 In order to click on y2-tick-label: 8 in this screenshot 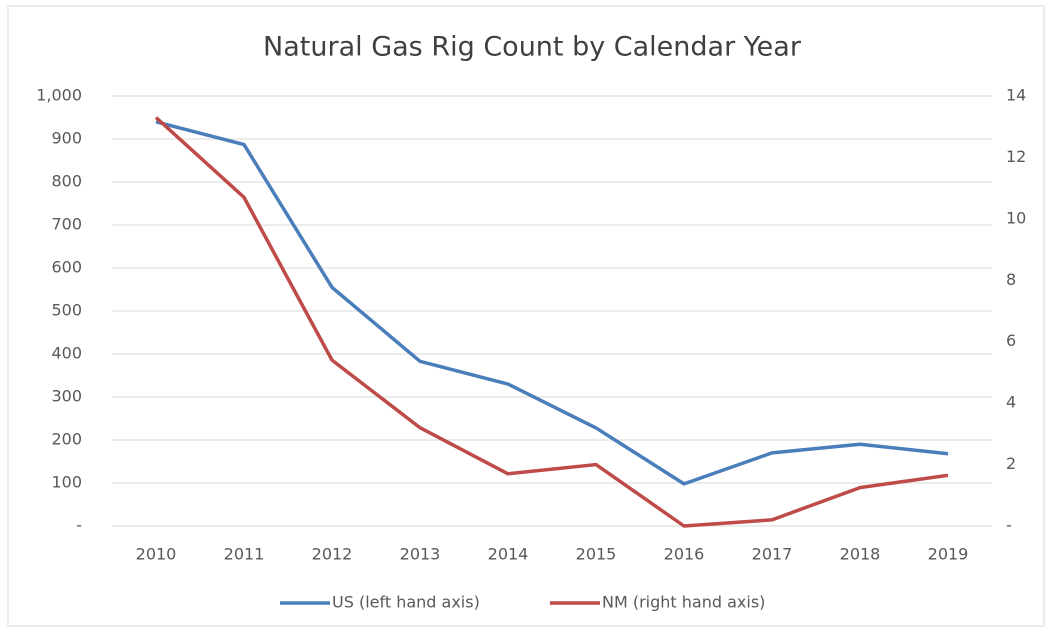, I will do `click(1011, 279)`.